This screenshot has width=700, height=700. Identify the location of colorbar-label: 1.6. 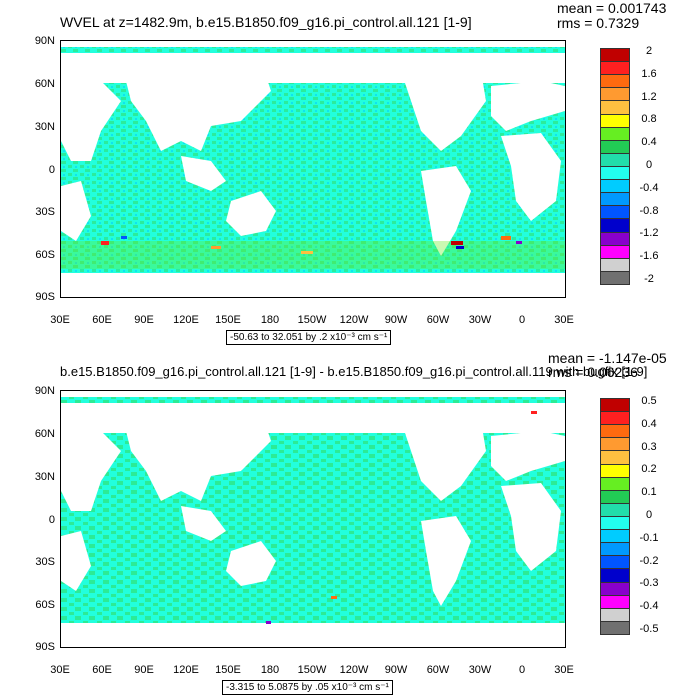
(649, 73).